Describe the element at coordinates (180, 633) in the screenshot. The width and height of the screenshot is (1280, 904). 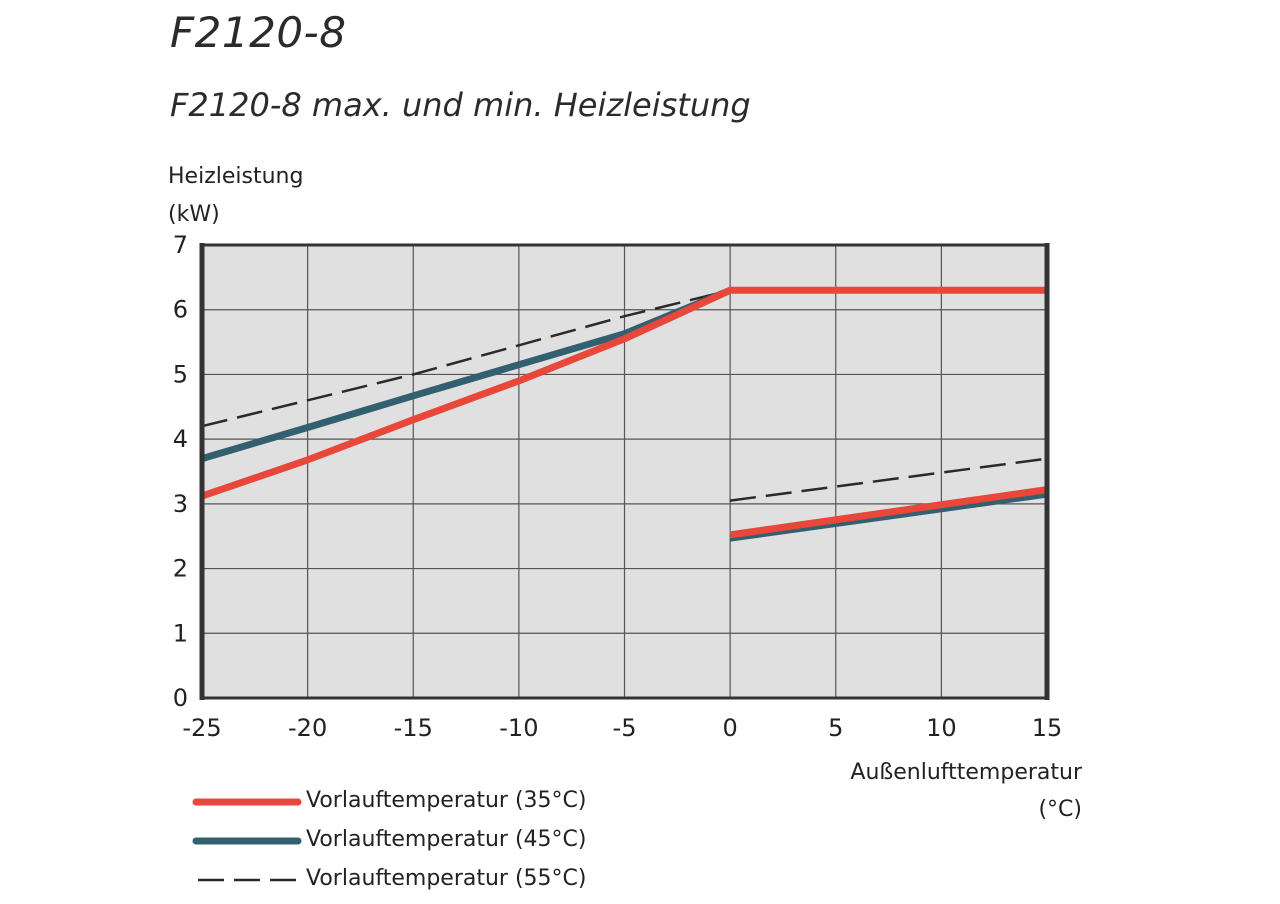
I see `y-tick-label: 1` at that location.